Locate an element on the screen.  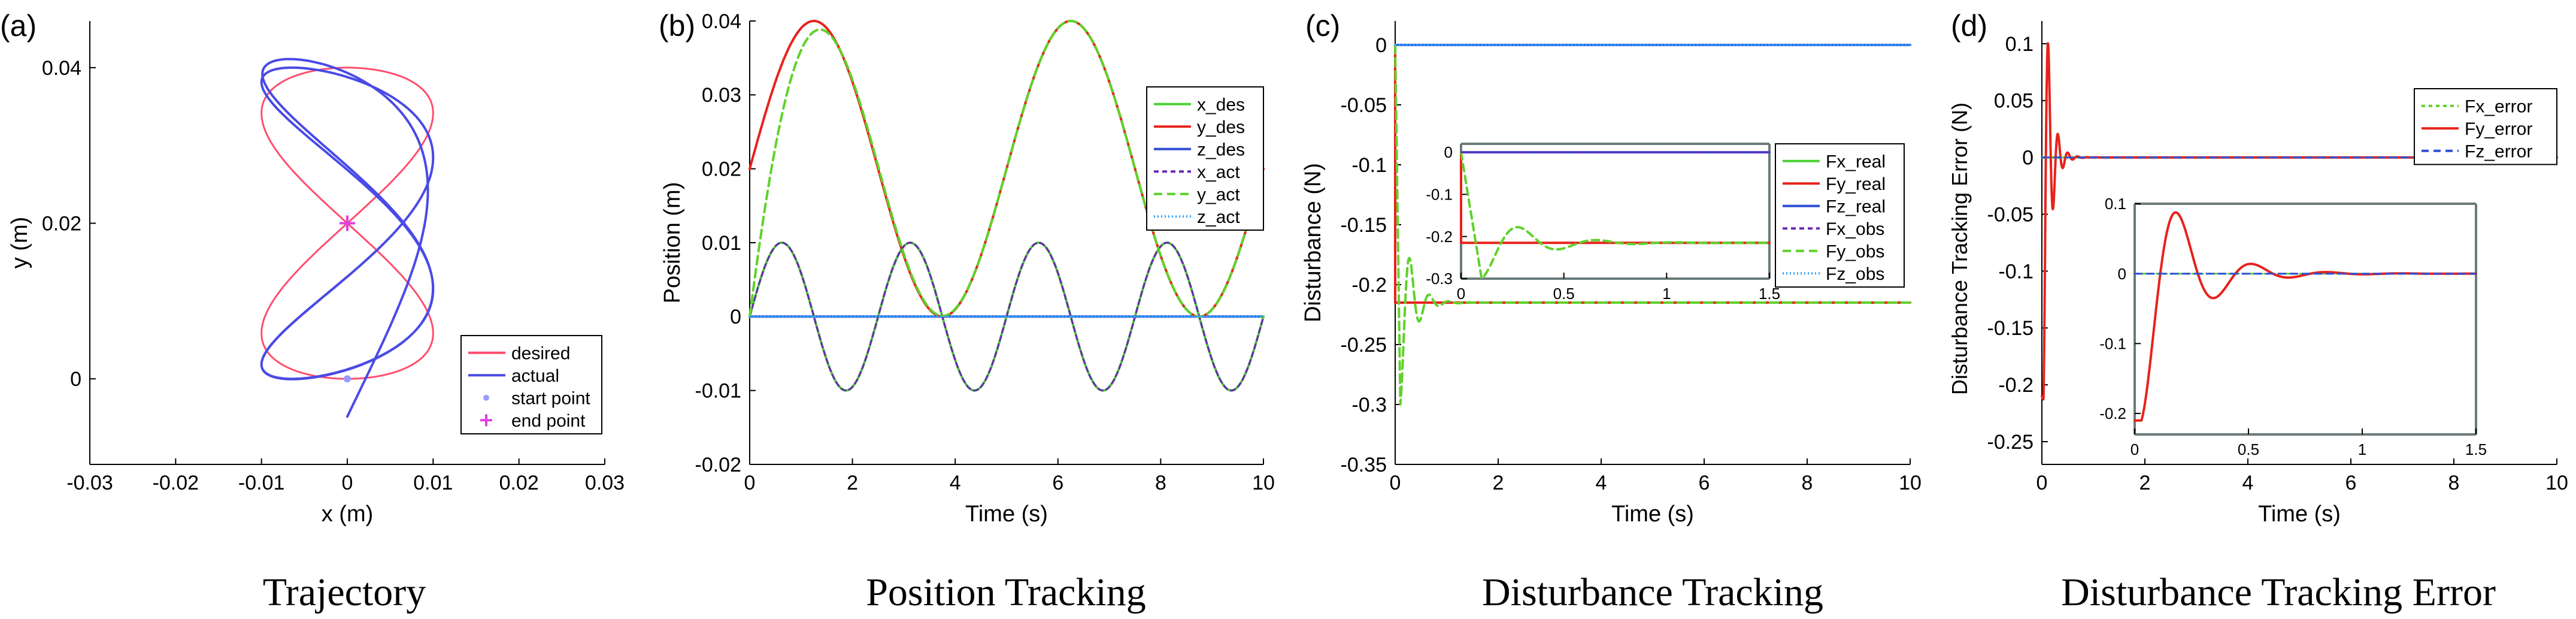
y-axis-label: y (m) is located at coordinates (19, 243).